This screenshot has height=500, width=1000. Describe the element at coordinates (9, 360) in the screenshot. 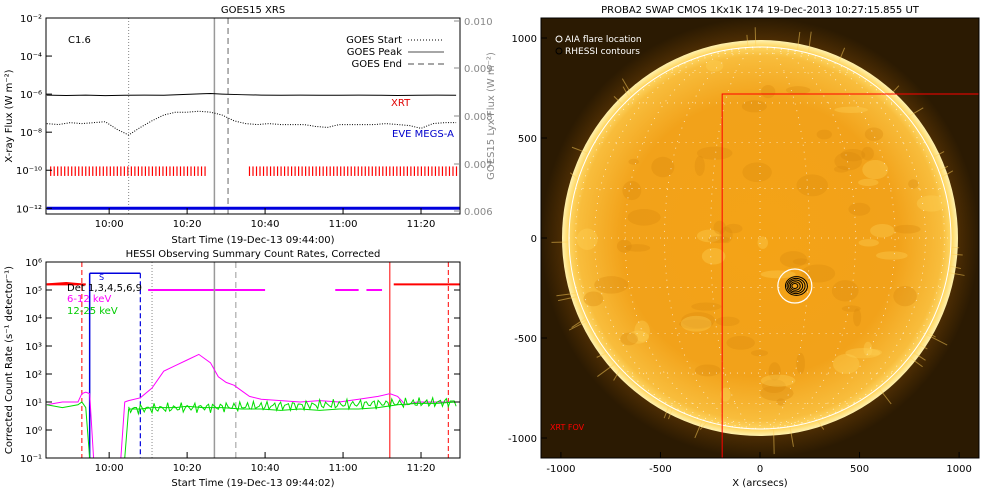

I see `hessi-ylabel: Corrected Count Rate (s⁻¹ detector⁻¹)` at that location.